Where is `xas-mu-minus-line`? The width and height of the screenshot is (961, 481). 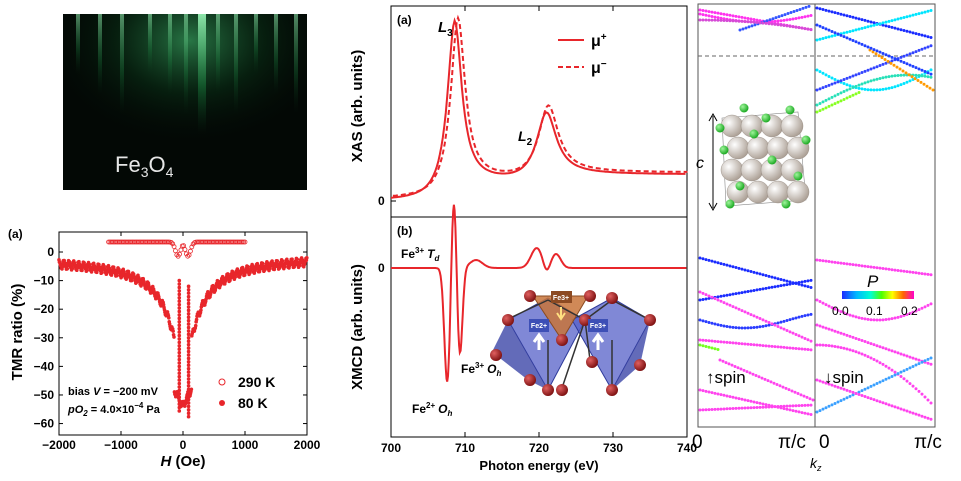
xas-mu-minus-line is located at coordinates (540, 105).